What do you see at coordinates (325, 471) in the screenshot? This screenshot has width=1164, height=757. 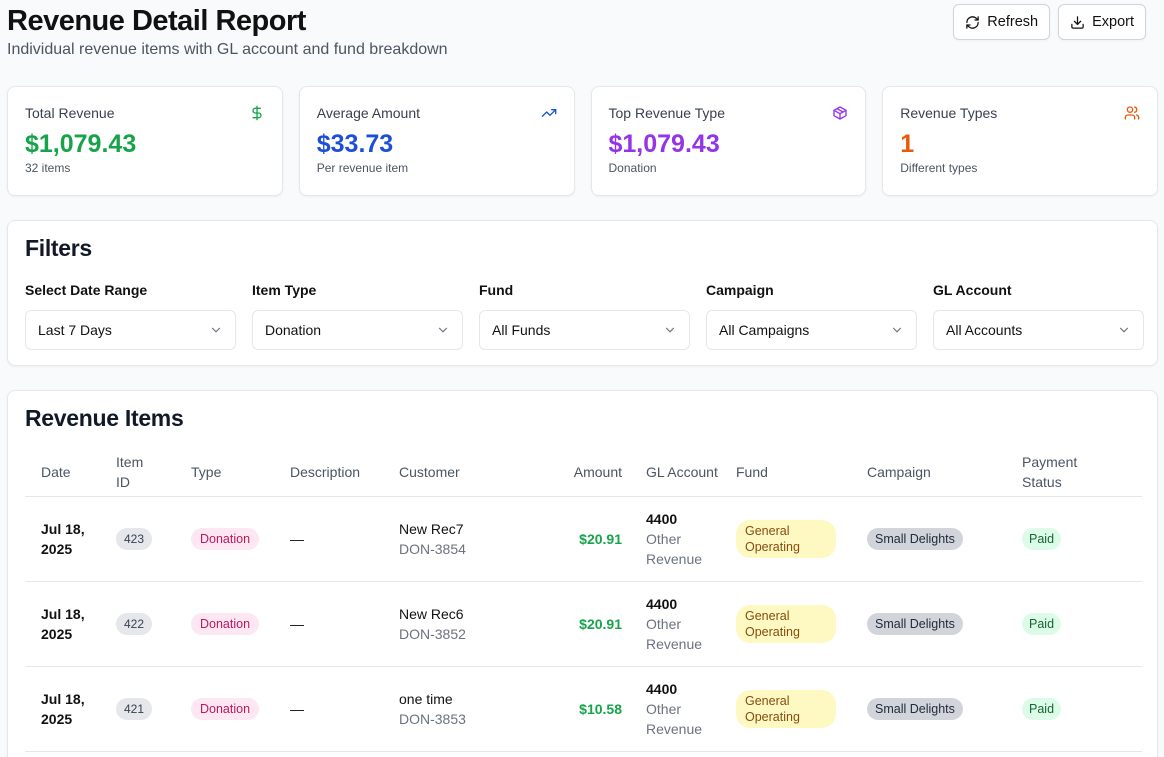 I see `column-header-description: Description` at bounding box center [325, 471].